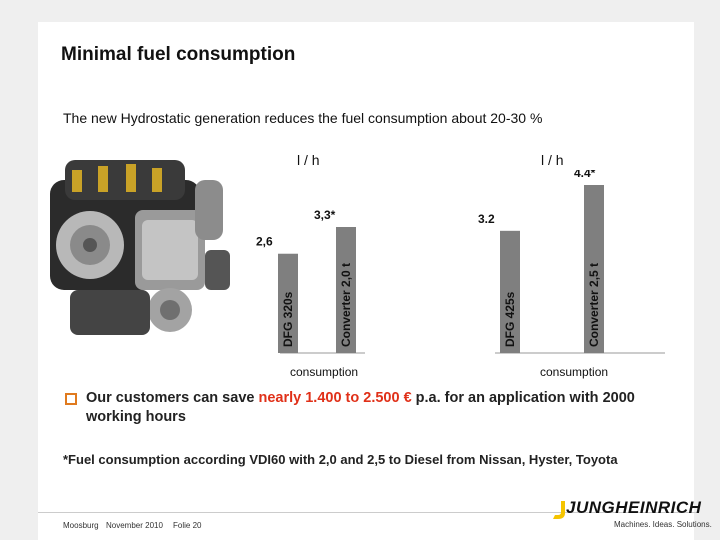 This screenshot has width=720, height=540. What do you see at coordinates (187, 525) in the screenshot?
I see `footer-slide-number: Folie 20` at bounding box center [187, 525].